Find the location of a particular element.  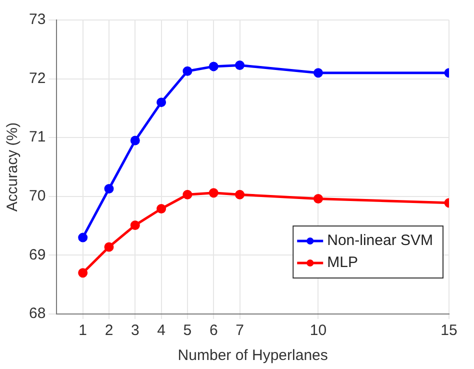

y-tick-label: 71 is located at coordinates (37, 137).